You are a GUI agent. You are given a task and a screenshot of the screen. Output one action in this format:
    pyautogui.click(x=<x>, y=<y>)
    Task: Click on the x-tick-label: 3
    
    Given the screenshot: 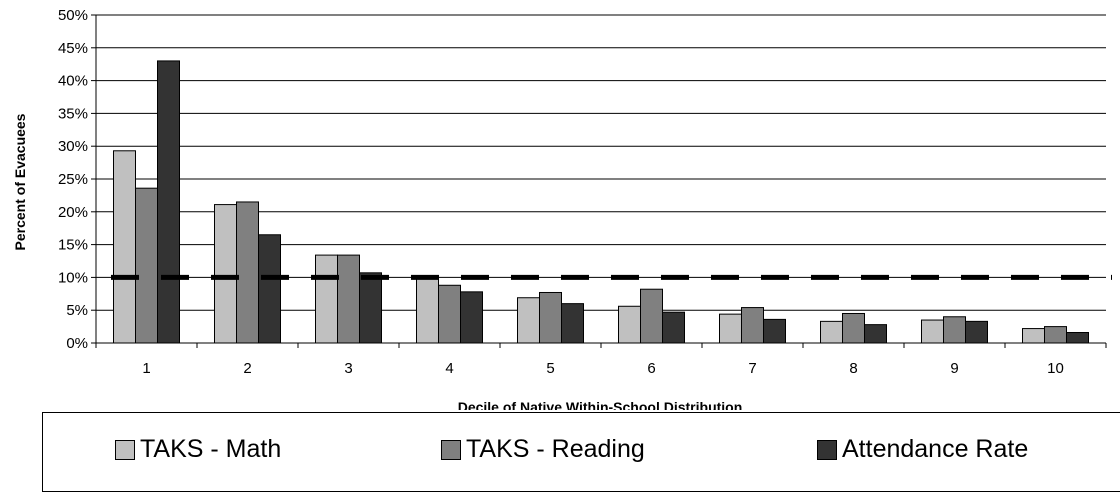 What is the action you would take?
    pyautogui.click(x=348, y=368)
    